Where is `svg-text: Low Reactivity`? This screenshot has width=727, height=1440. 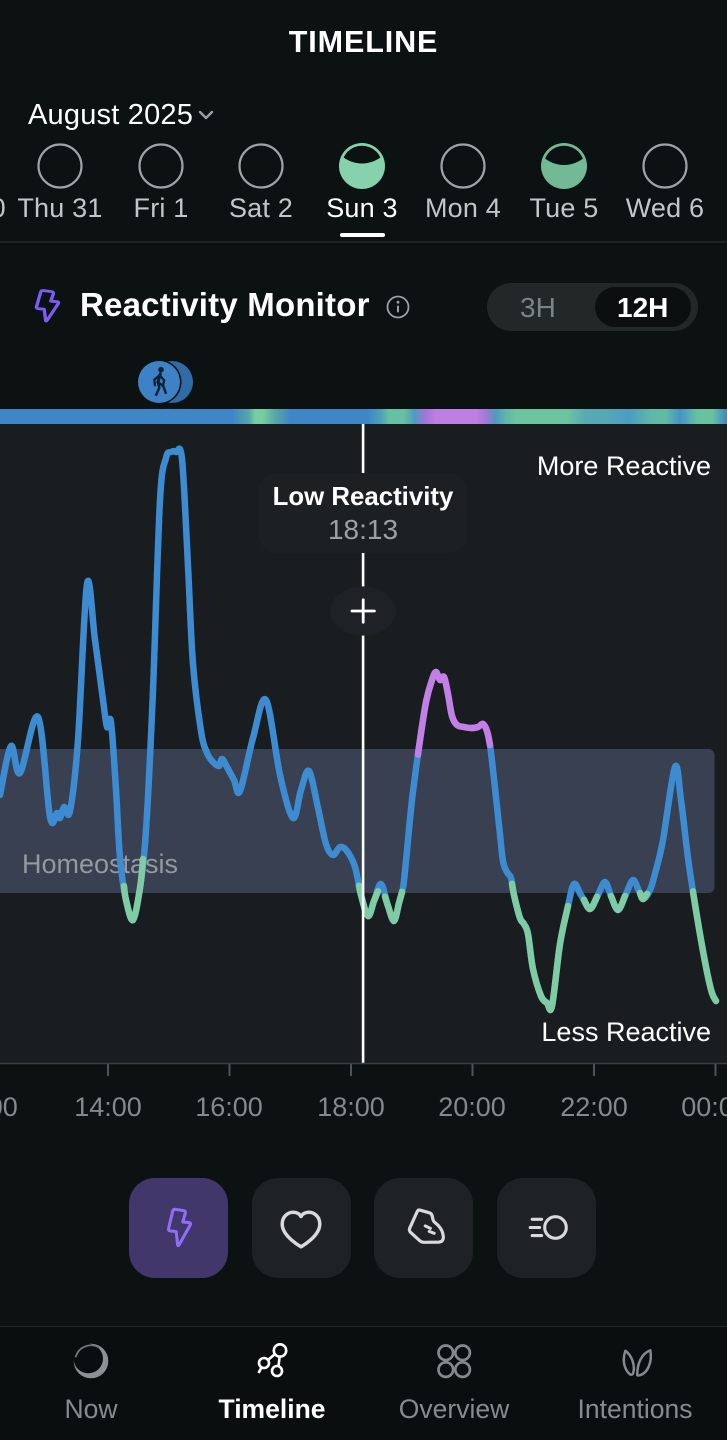 svg-text: Low Reactivity is located at coordinates (363, 497).